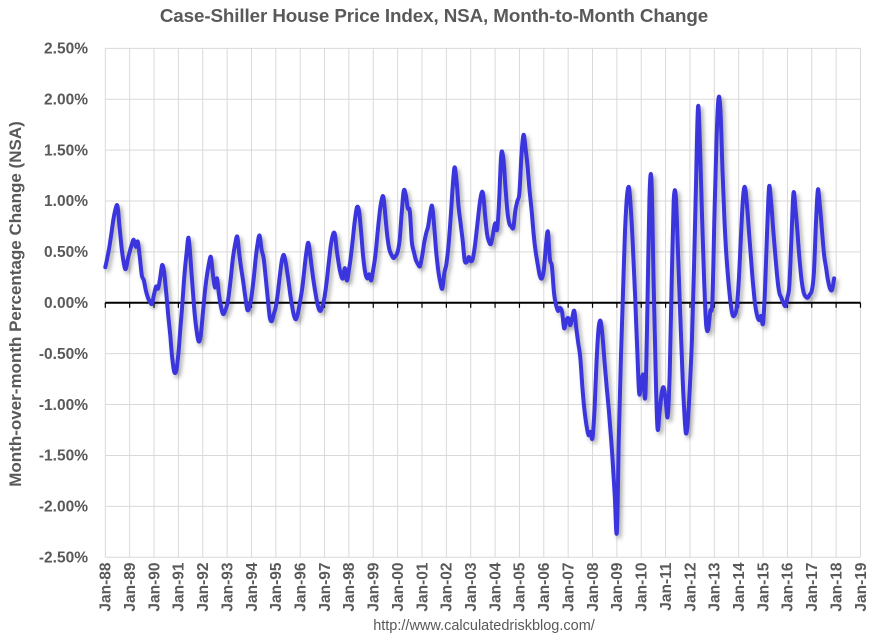 This screenshot has height=644, width=876. I want to click on svg-text: Jan-94, so click(252, 586).